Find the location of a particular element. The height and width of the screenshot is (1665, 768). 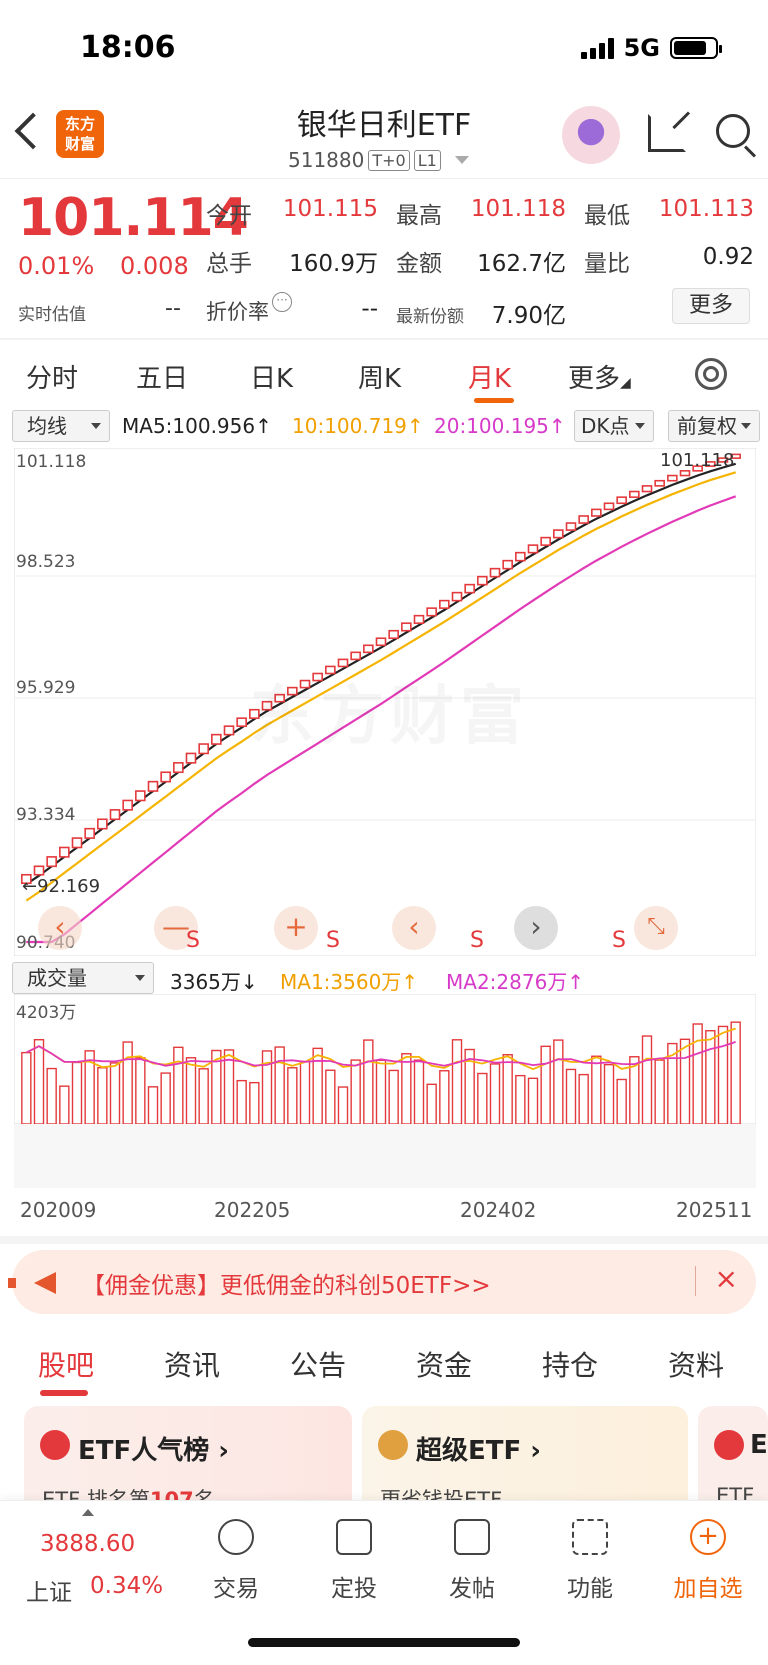

indicator-select: 均线 is located at coordinates (61, 426).